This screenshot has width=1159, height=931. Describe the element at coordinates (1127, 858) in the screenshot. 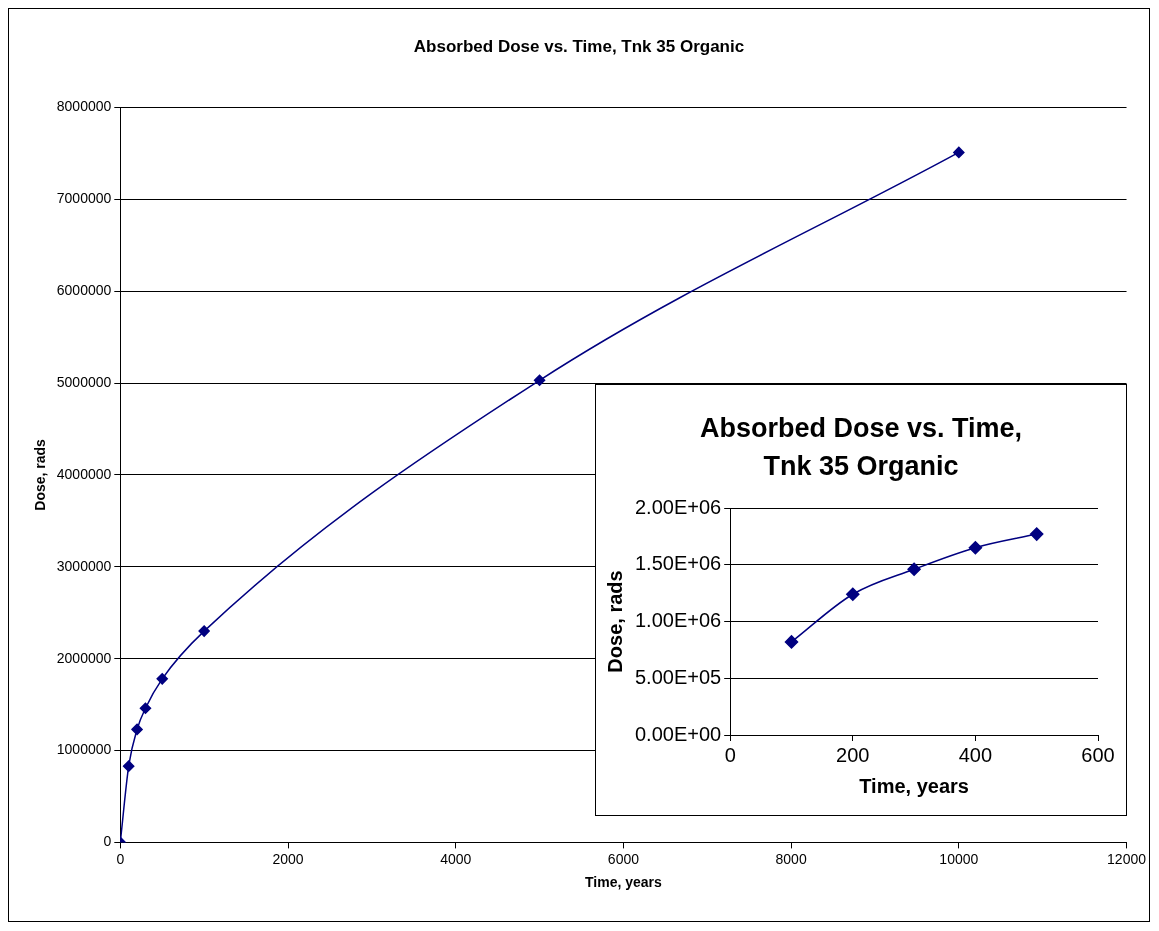

I see `x-tick-label: 12000` at that location.